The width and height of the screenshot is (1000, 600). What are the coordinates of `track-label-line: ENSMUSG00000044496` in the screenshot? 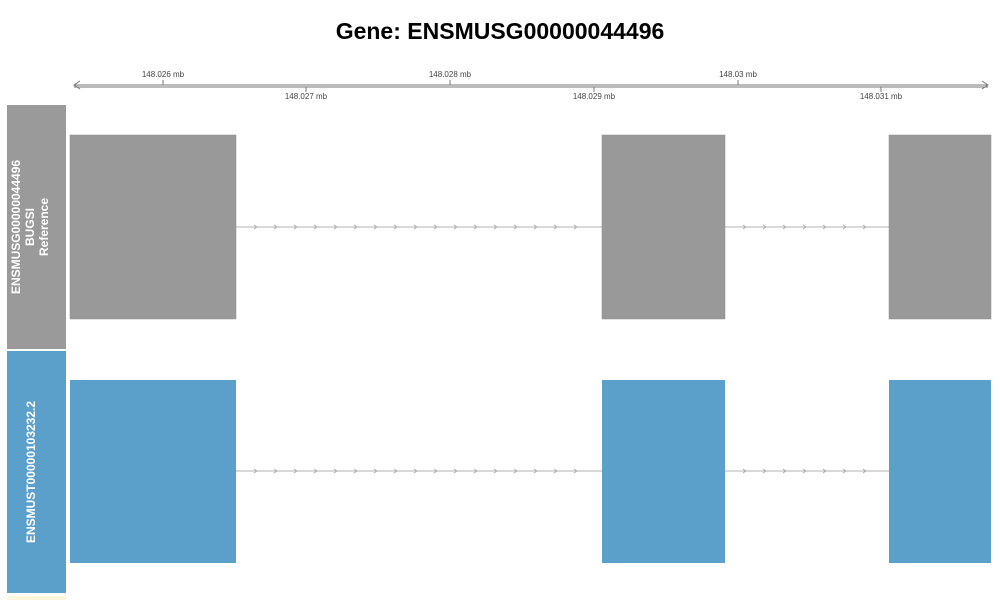 It's located at (16, 227).